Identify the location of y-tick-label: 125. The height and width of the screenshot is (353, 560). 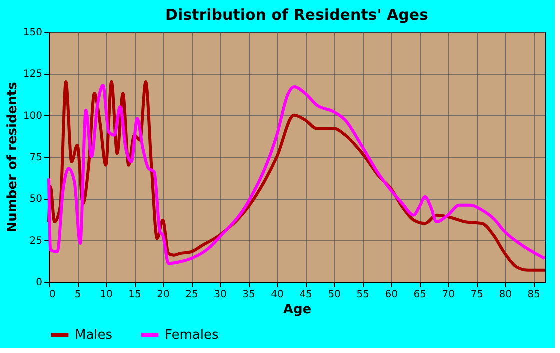
(32, 74).